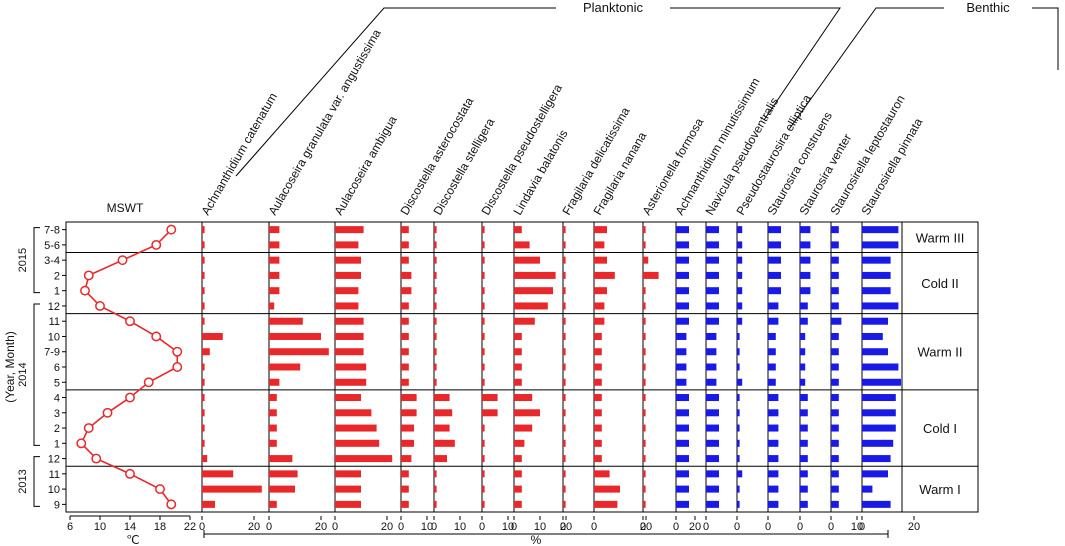 Image resolution: width=1065 pixels, height=546 pixels. Describe the element at coordinates (54, 322) in the screenshot. I see `row-label: 11` at that location.